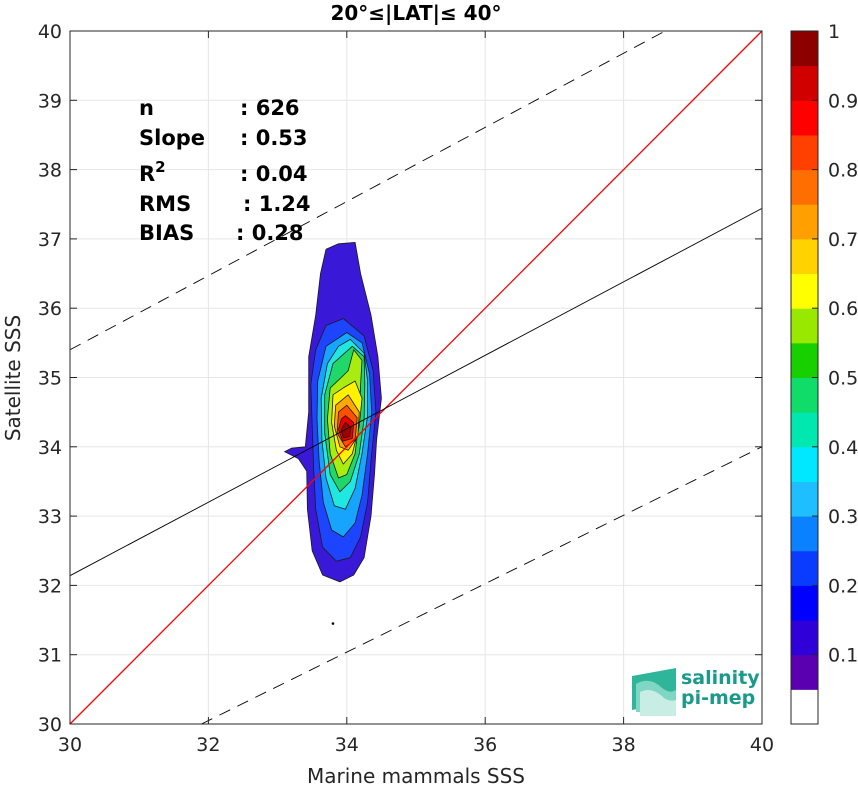  Describe the element at coordinates (172, 138) in the screenshot. I see `stat-label: Slope` at that location.